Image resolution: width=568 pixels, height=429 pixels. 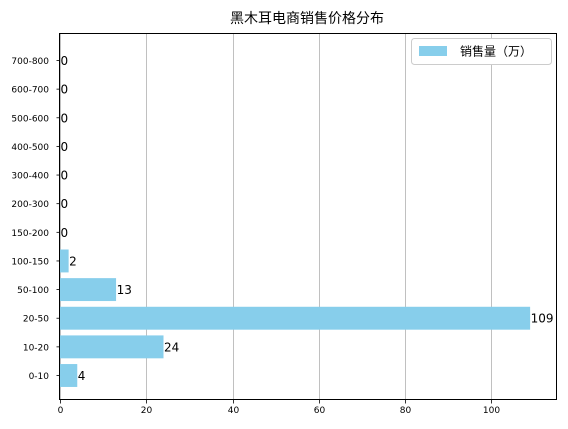 What do you see at coordinates (491, 411) in the screenshot?
I see `x-tick-label: 100` at bounding box center [491, 411].